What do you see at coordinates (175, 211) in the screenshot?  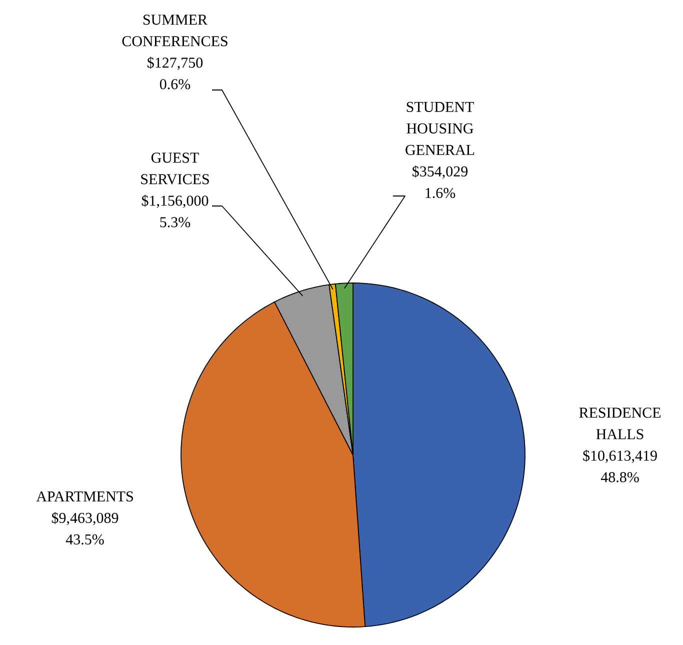 I see `data-label: $1,156,000 5.3%` at bounding box center [175, 211].